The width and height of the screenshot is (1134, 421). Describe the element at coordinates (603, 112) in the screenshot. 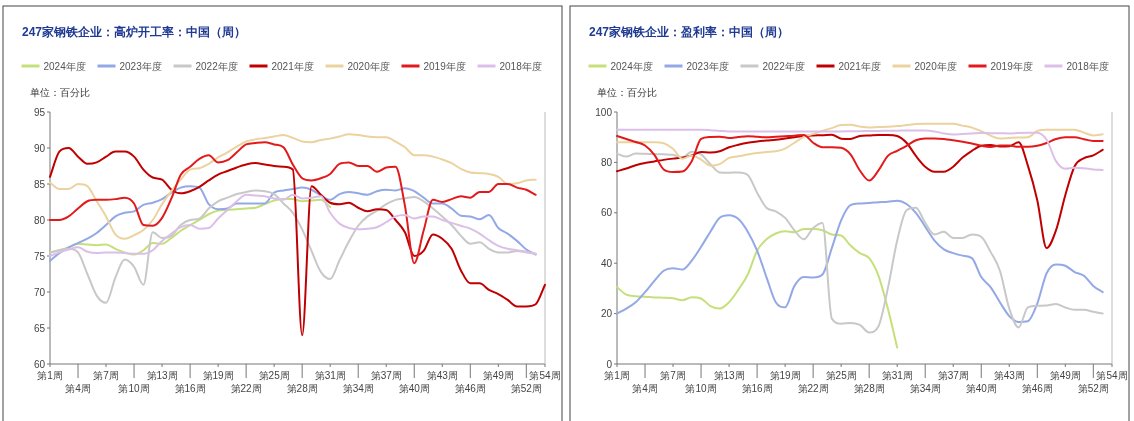

I see `ytick: 100` at that location.